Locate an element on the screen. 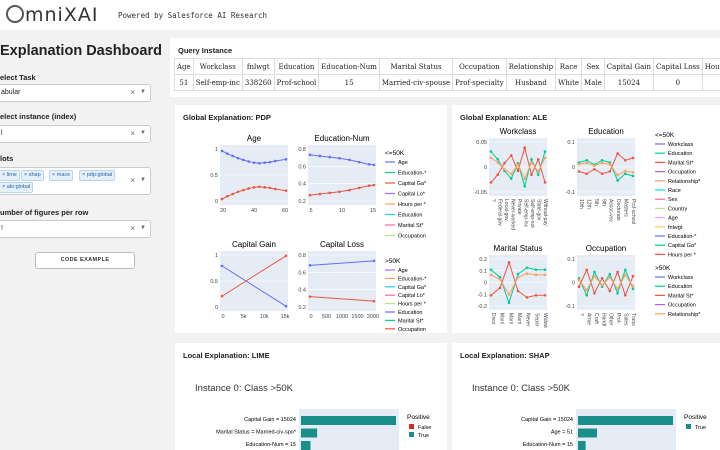 Image resolution: width=720 pixels, height=450 pixels. code-example-button: CODE EXAMPLE is located at coordinates (85, 260).